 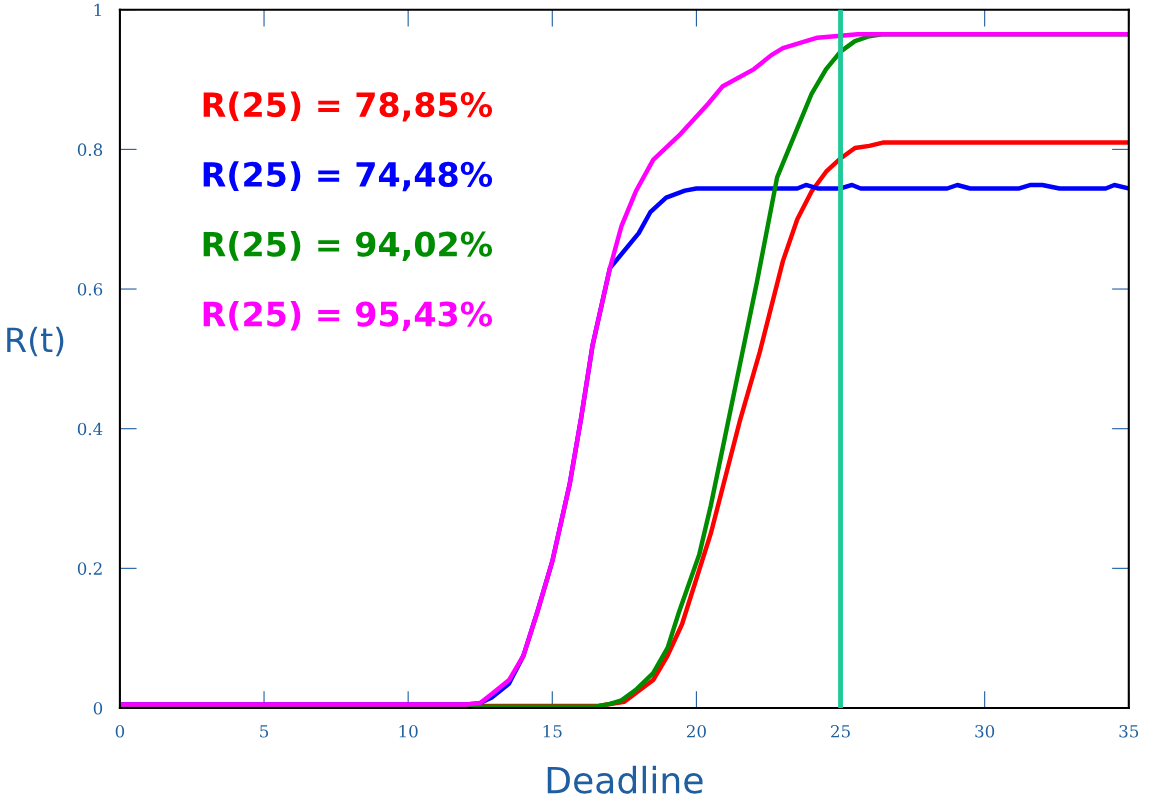 What do you see at coordinates (89, 568) in the screenshot?
I see `y-tick-label: 0.2` at bounding box center [89, 568].